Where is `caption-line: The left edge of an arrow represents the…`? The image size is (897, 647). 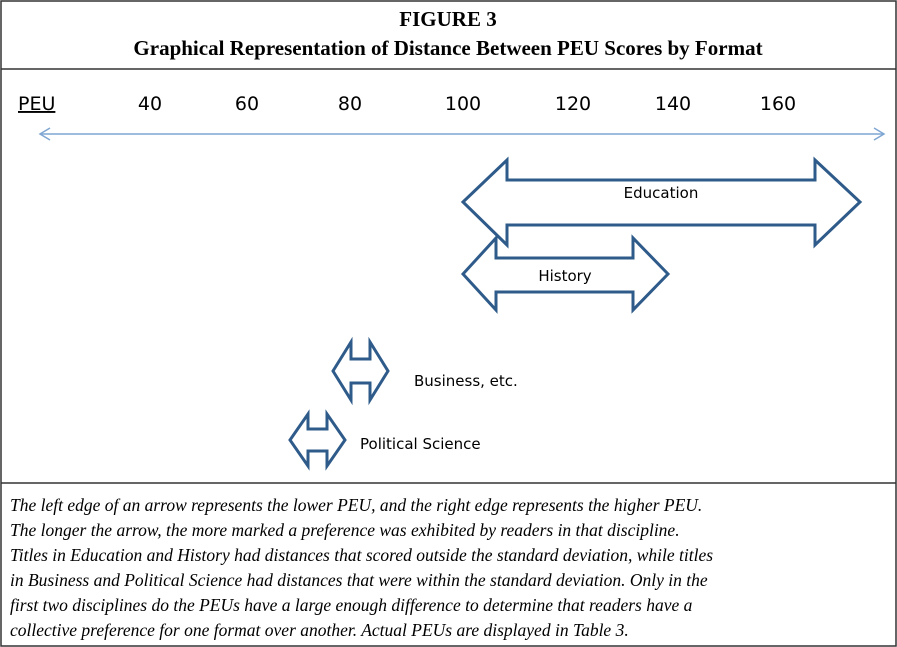
caption-line: The left edge of an arrow represents the… is located at coordinates (356, 505).